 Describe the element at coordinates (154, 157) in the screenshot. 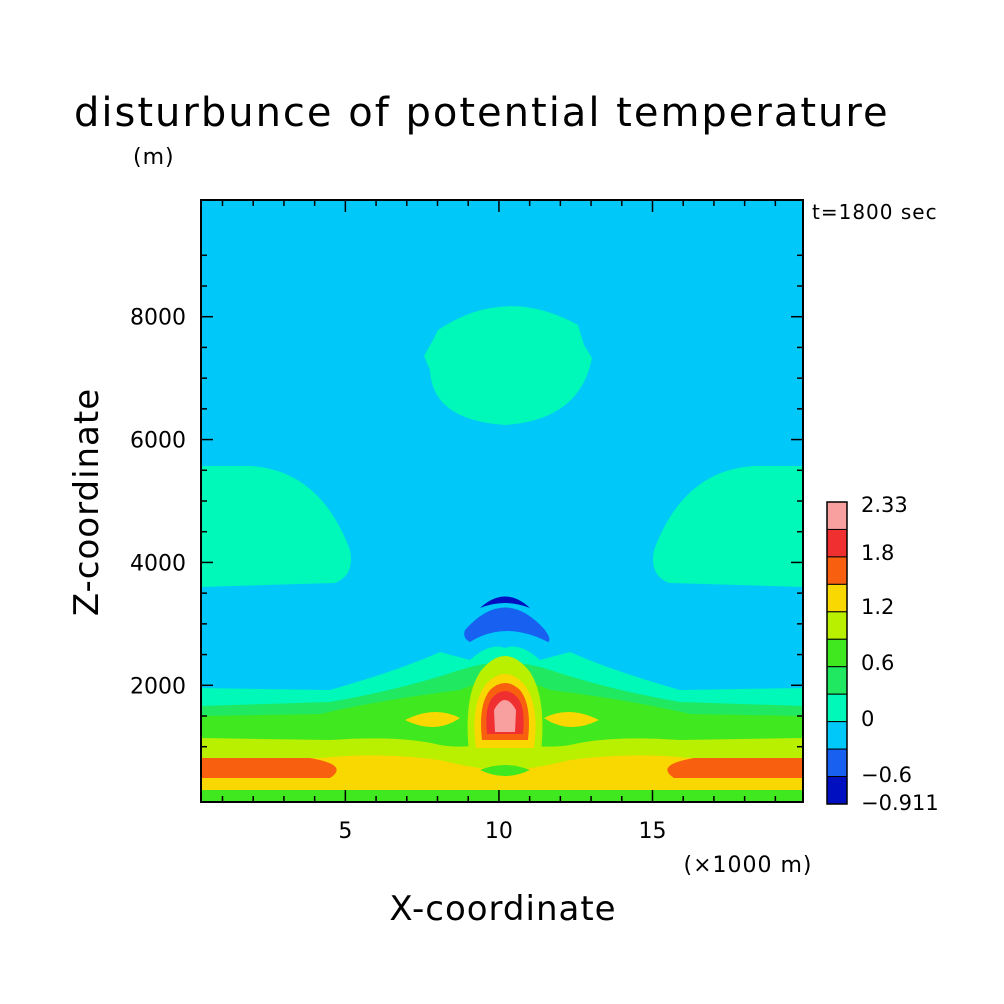

I see `z-unit-label: (m)` at that location.